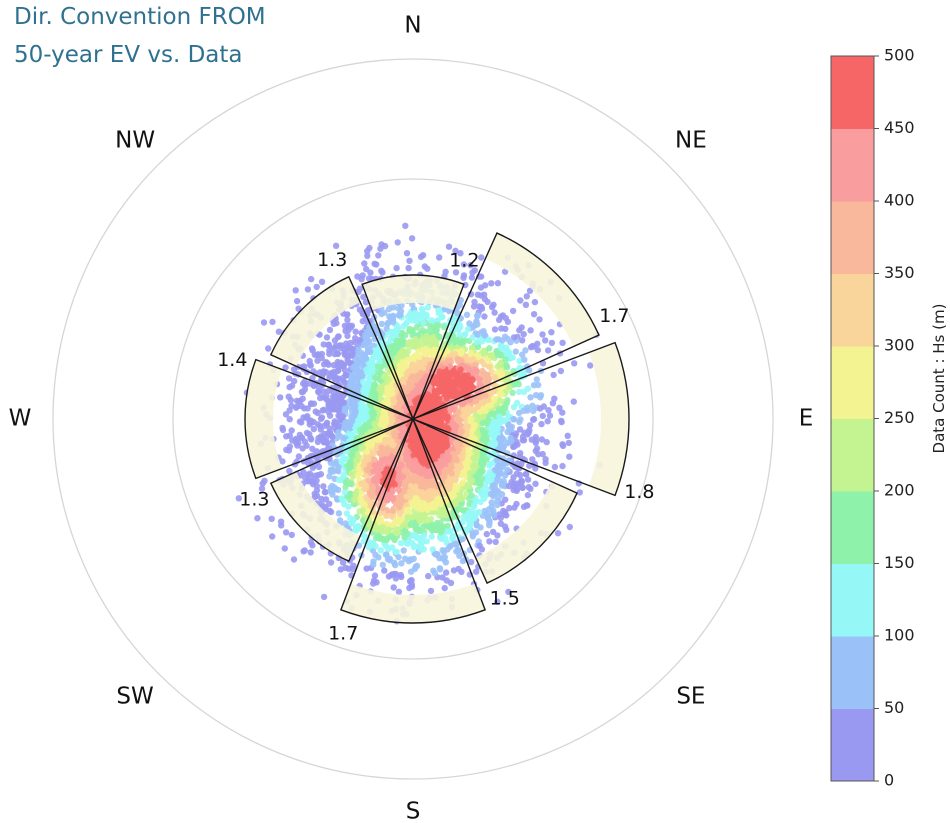  Describe the element at coordinates (899, 345) in the screenshot. I see `colorbar-tick-label: 300` at that location.